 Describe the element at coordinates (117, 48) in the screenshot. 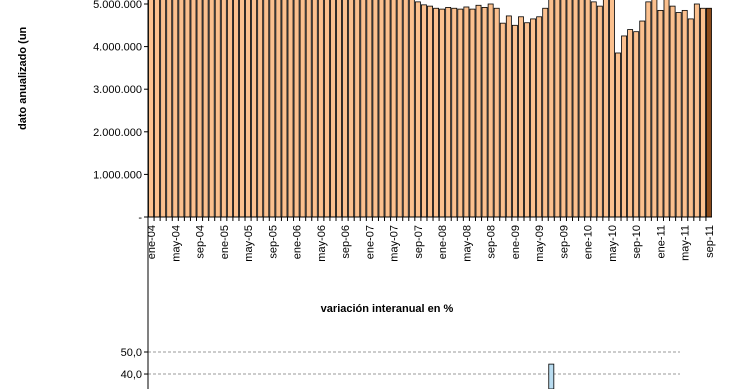

I see `y-tick-label: 4.000.000` at that location.